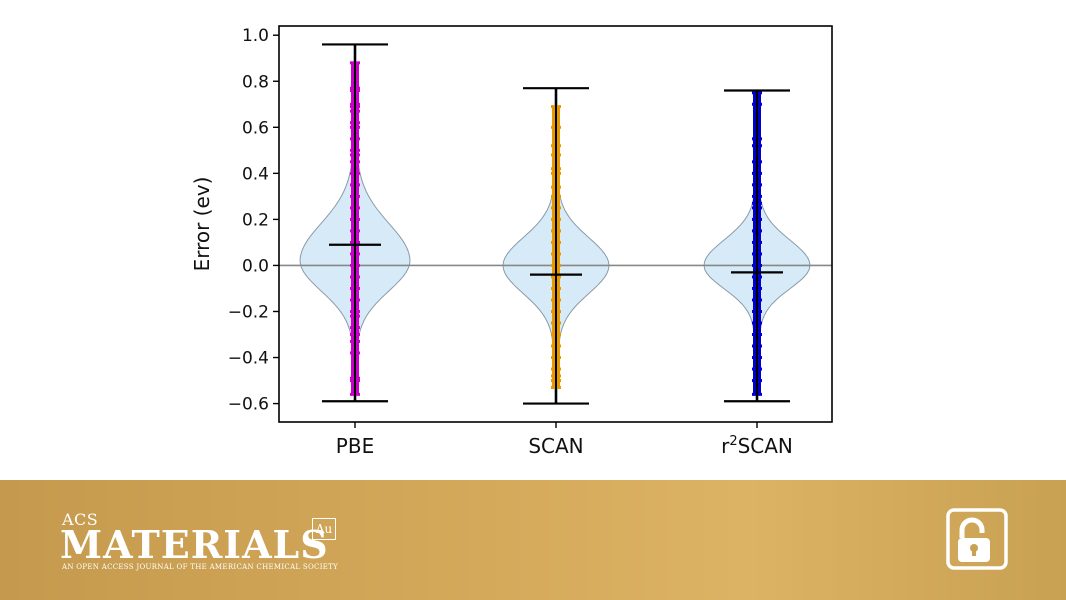 The image size is (1066, 600). I want to click on brand-materials-text: MATERIALS, so click(194, 544).